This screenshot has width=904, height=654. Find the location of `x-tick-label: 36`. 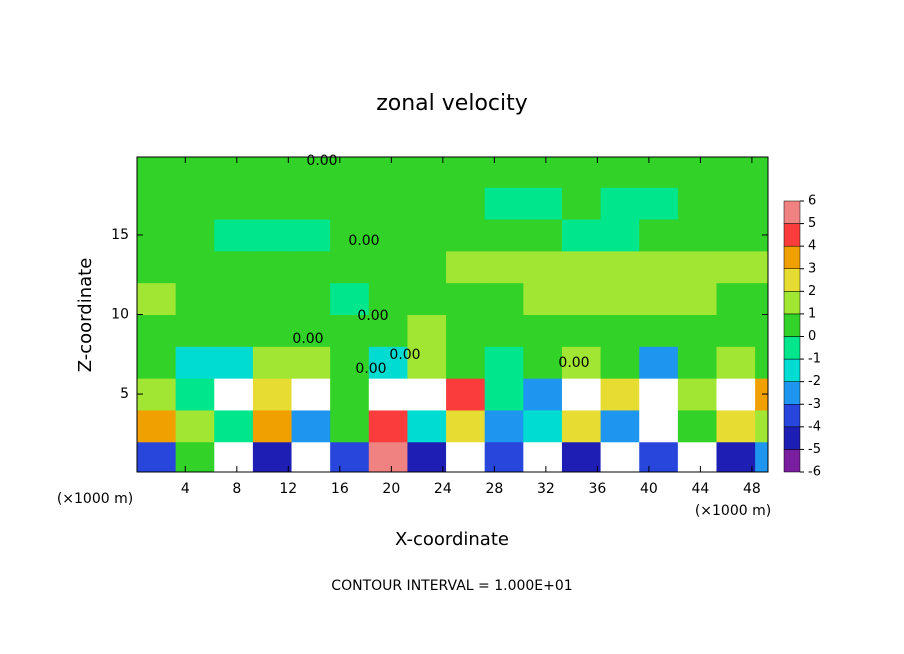

x-tick-label: 36 is located at coordinates (597, 489).